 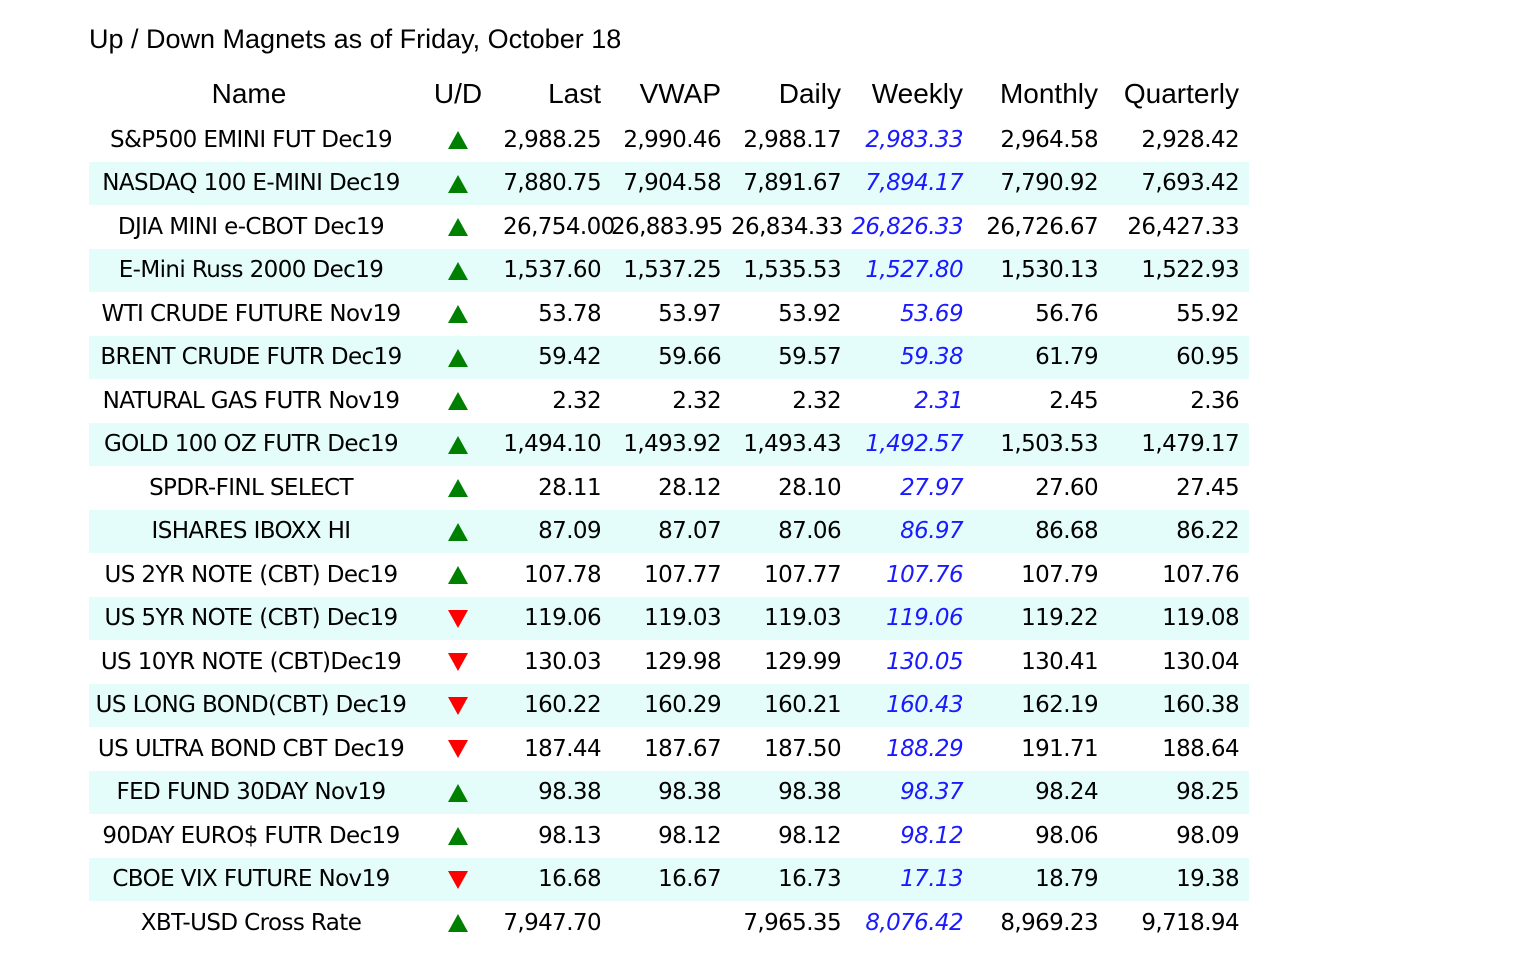 What do you see at coordinates (1040, 705) in the screenshot?
I see `monthly-cell: 162.19` at bounding box center [1040, 705].